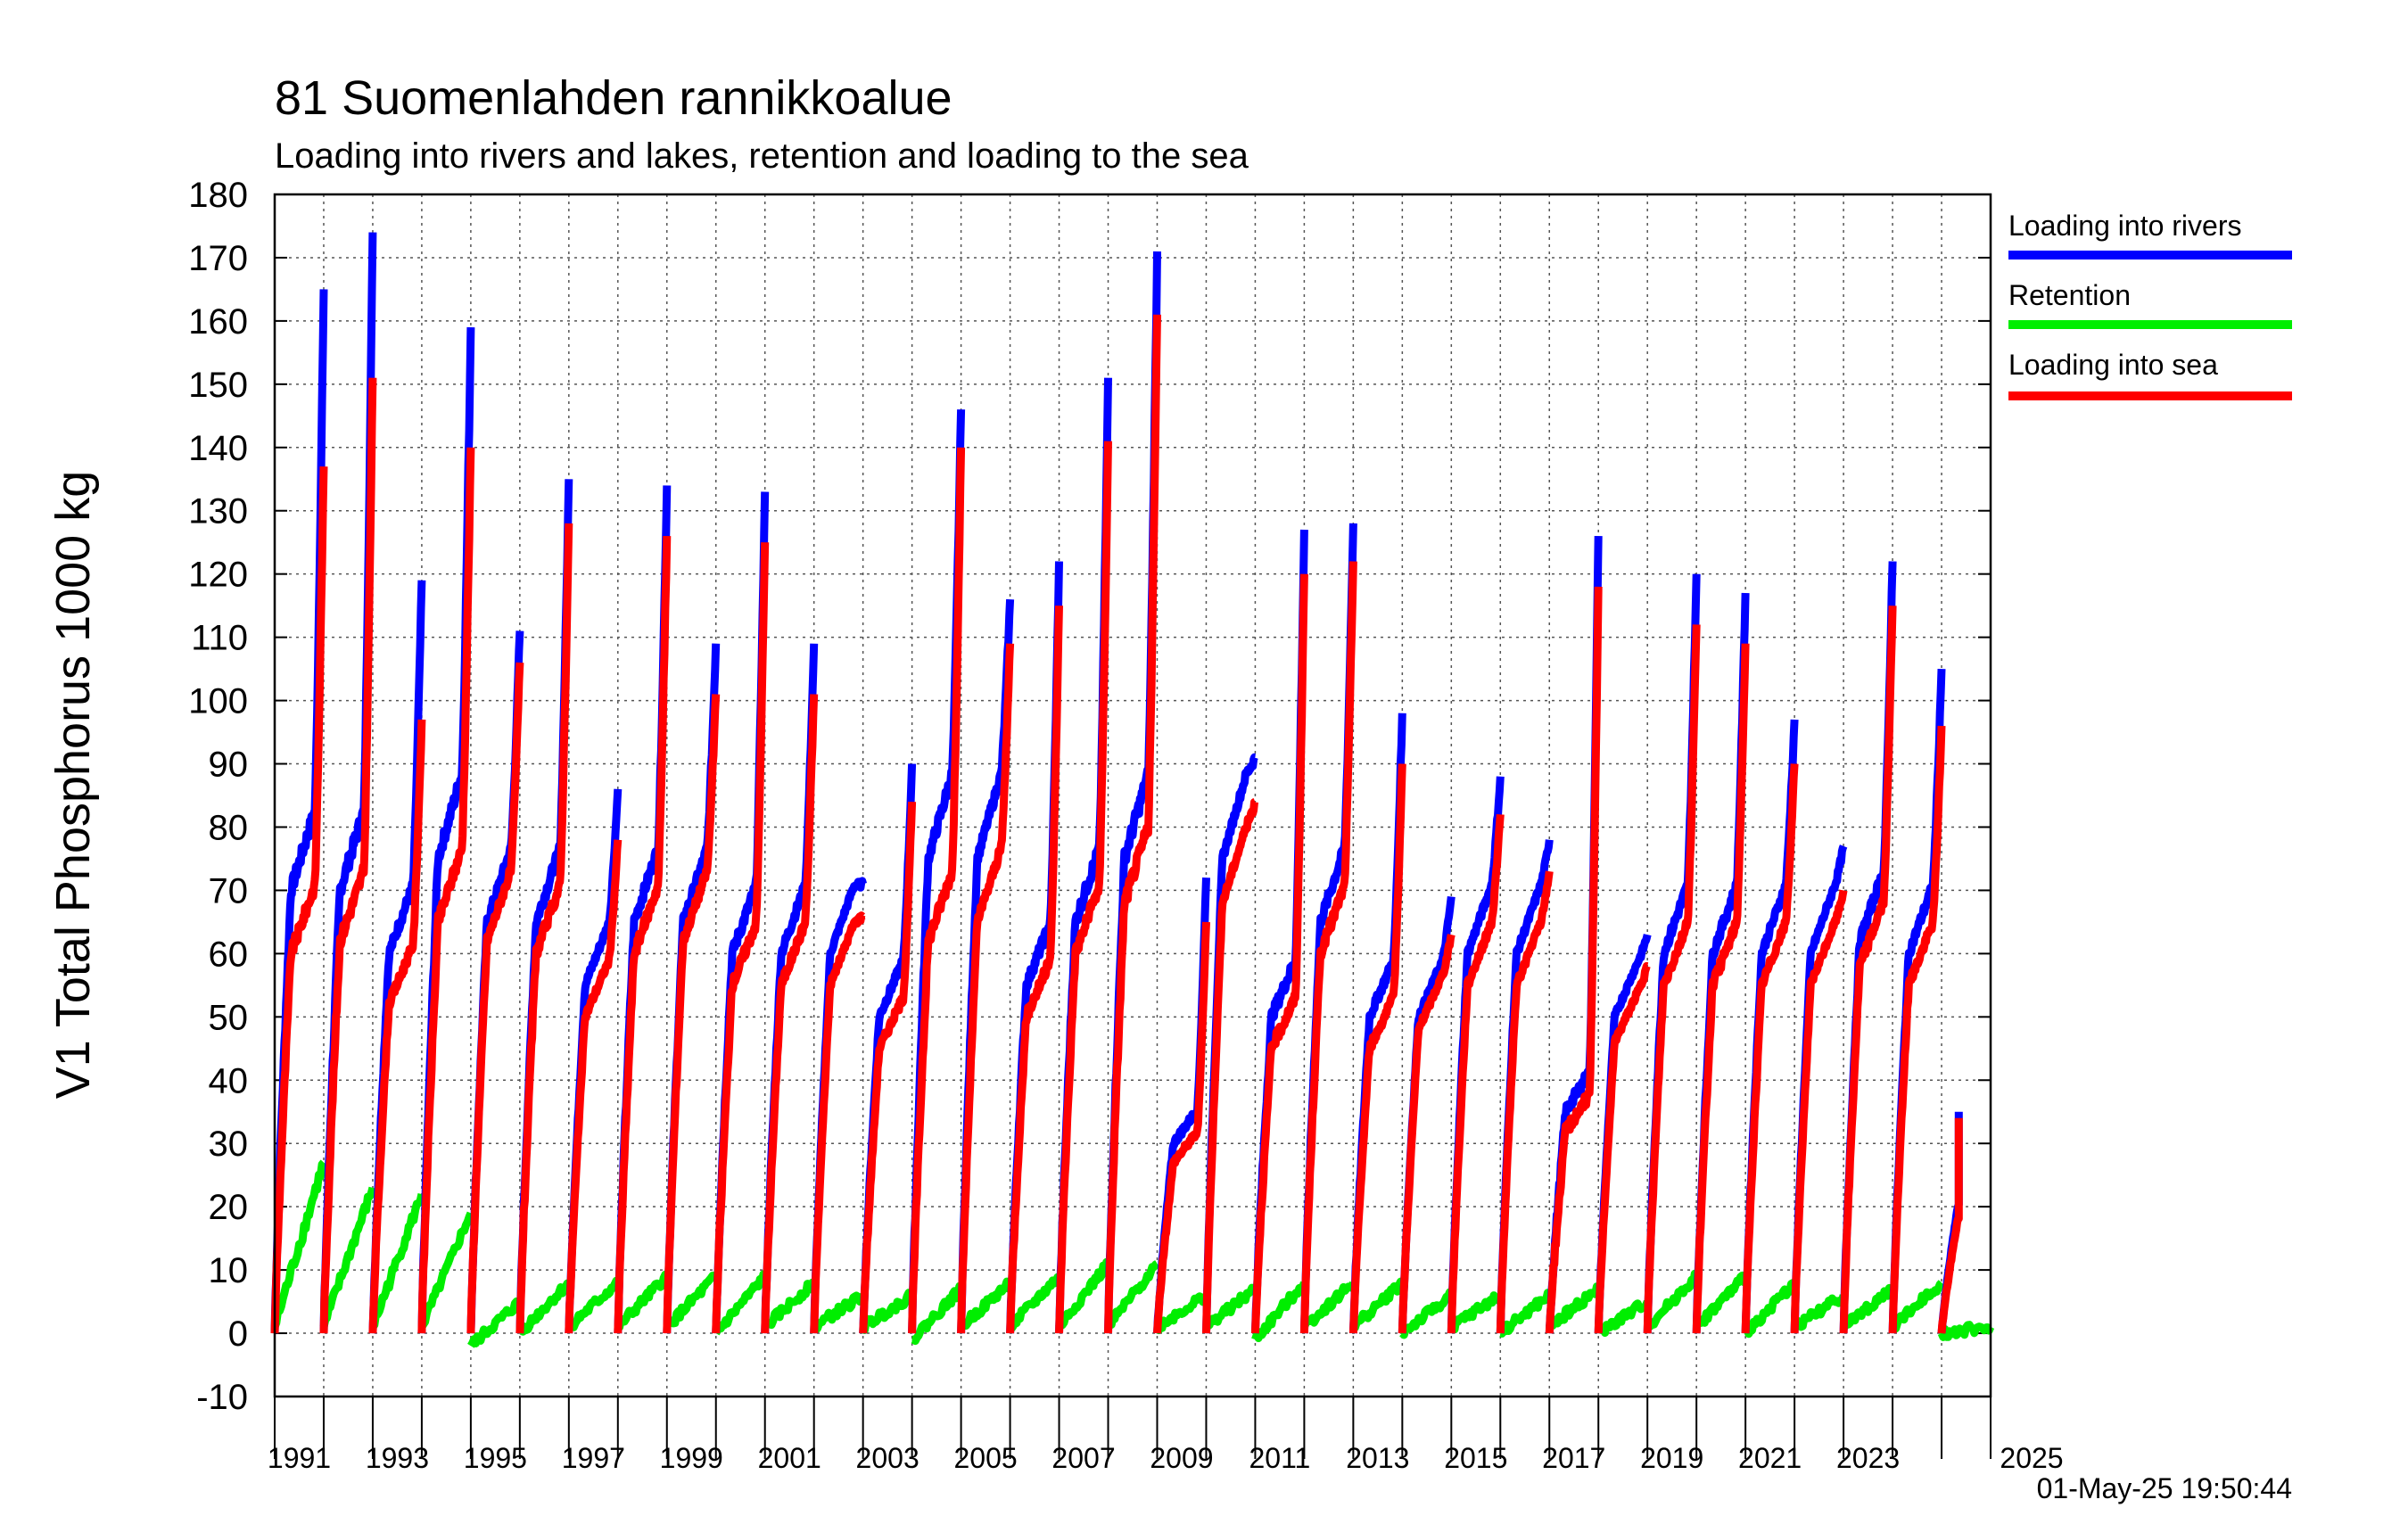  What do you see at coordinates (229, 1270) in the screenshot?
I see `y-tick-label: 10` at bounding box center [229, 1270].